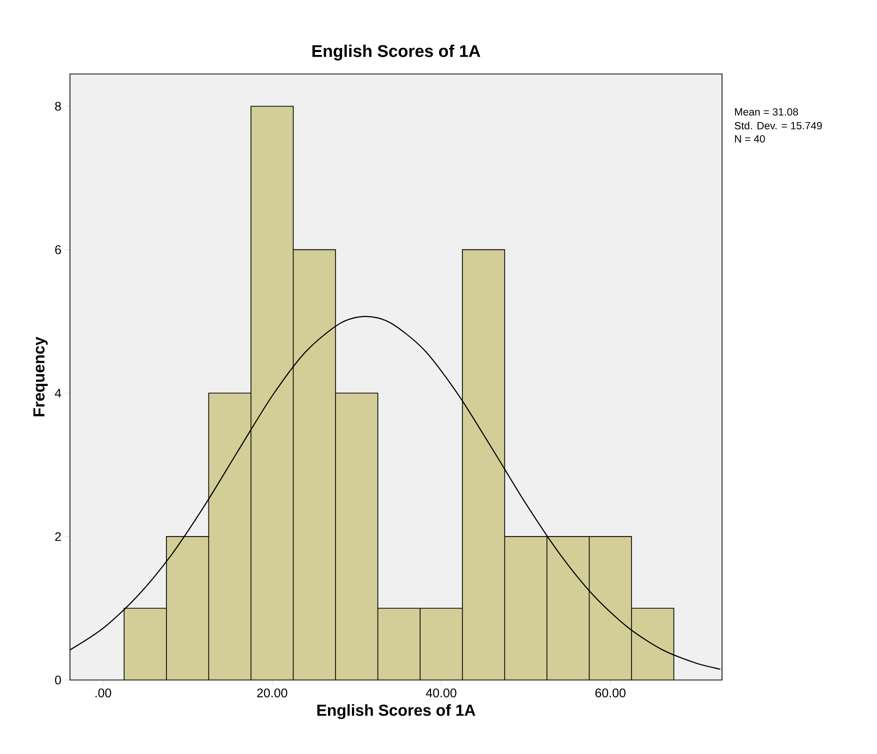 Image resolution: width=877 pixels, height=754 pixels. I want to click on text: Std. Dev. = 15.749, so click(778, 126).